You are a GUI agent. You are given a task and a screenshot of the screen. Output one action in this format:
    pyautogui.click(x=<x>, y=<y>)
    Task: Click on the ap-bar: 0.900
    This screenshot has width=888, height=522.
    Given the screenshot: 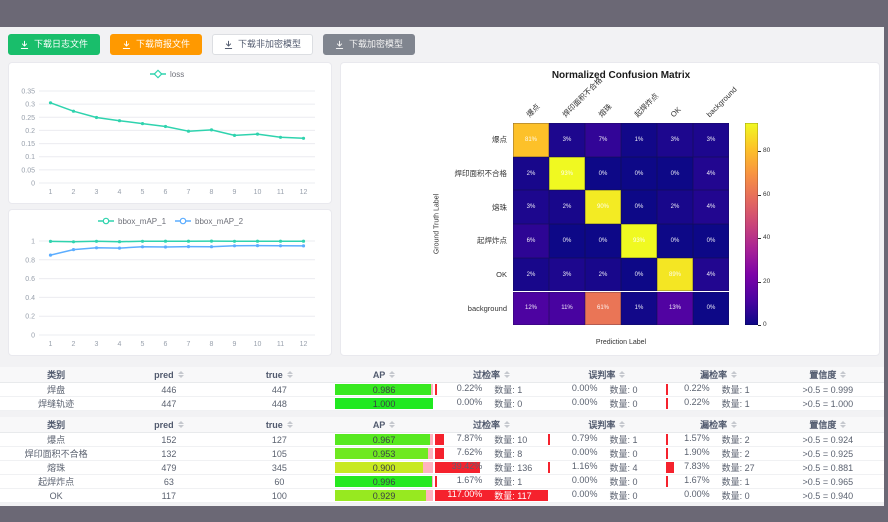 What is the action you would take?
    pyautogui.click(x=384, y=467)
    